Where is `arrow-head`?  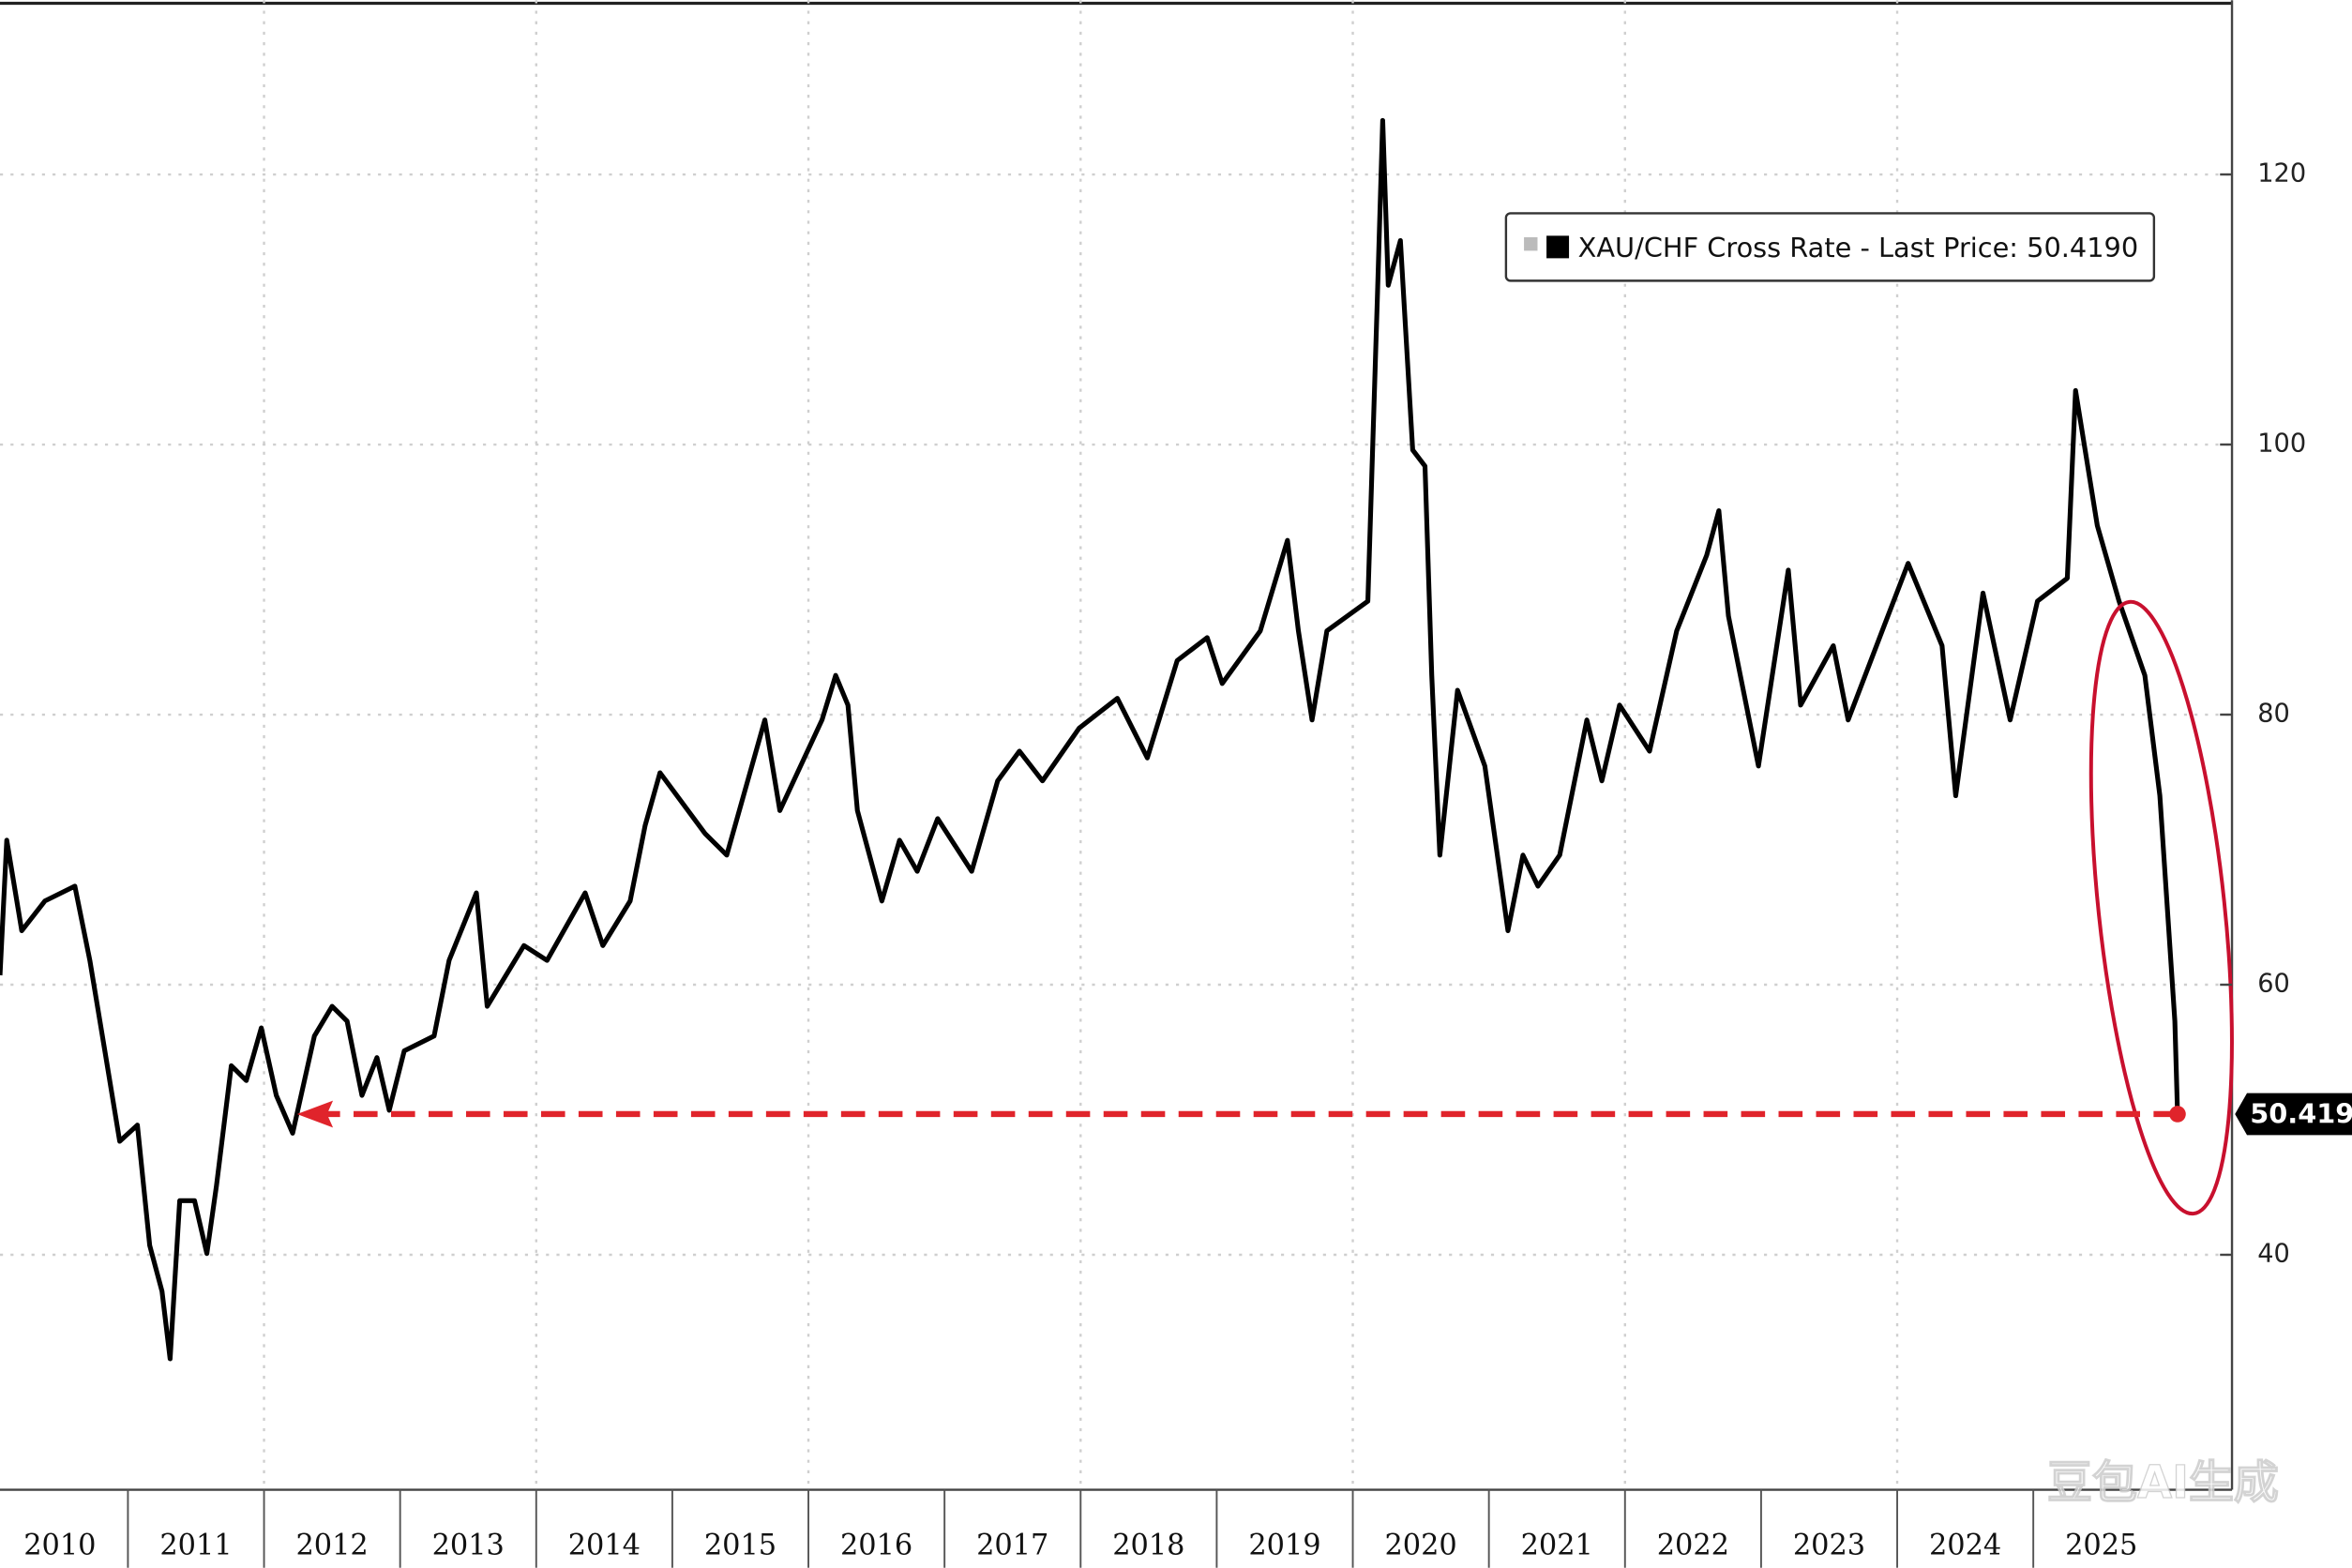 arrow-head is located at coordinates (315, 1114).